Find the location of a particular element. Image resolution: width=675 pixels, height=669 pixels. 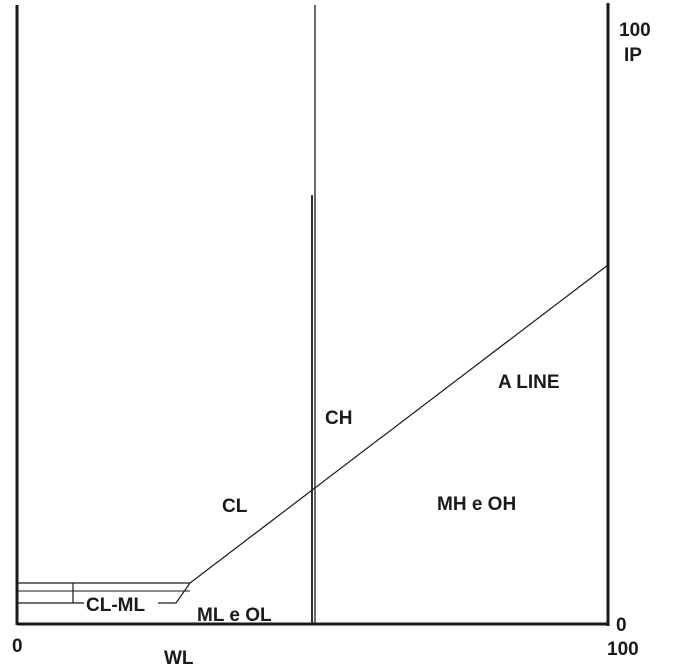

zone-label-ch: CH is located at coordinates (338, 418).